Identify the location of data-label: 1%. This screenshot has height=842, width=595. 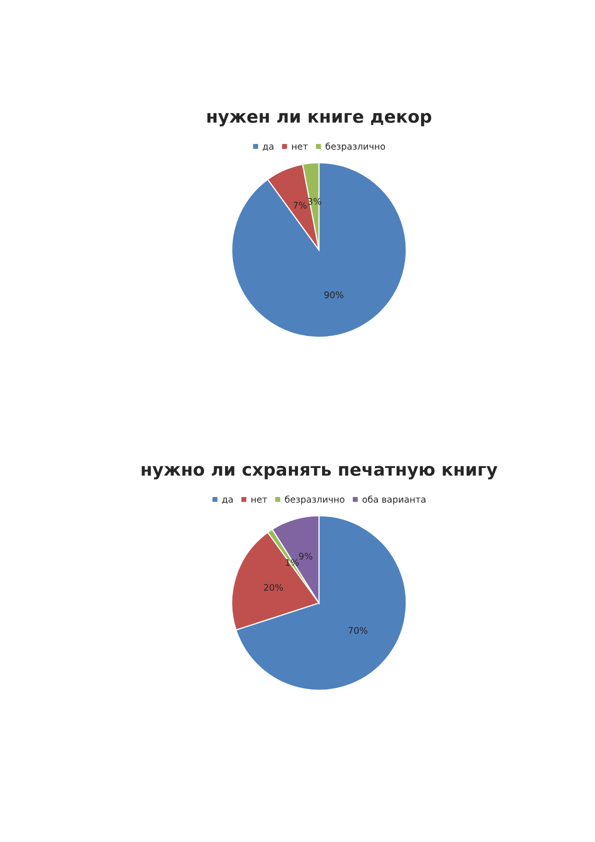
(292, 562).